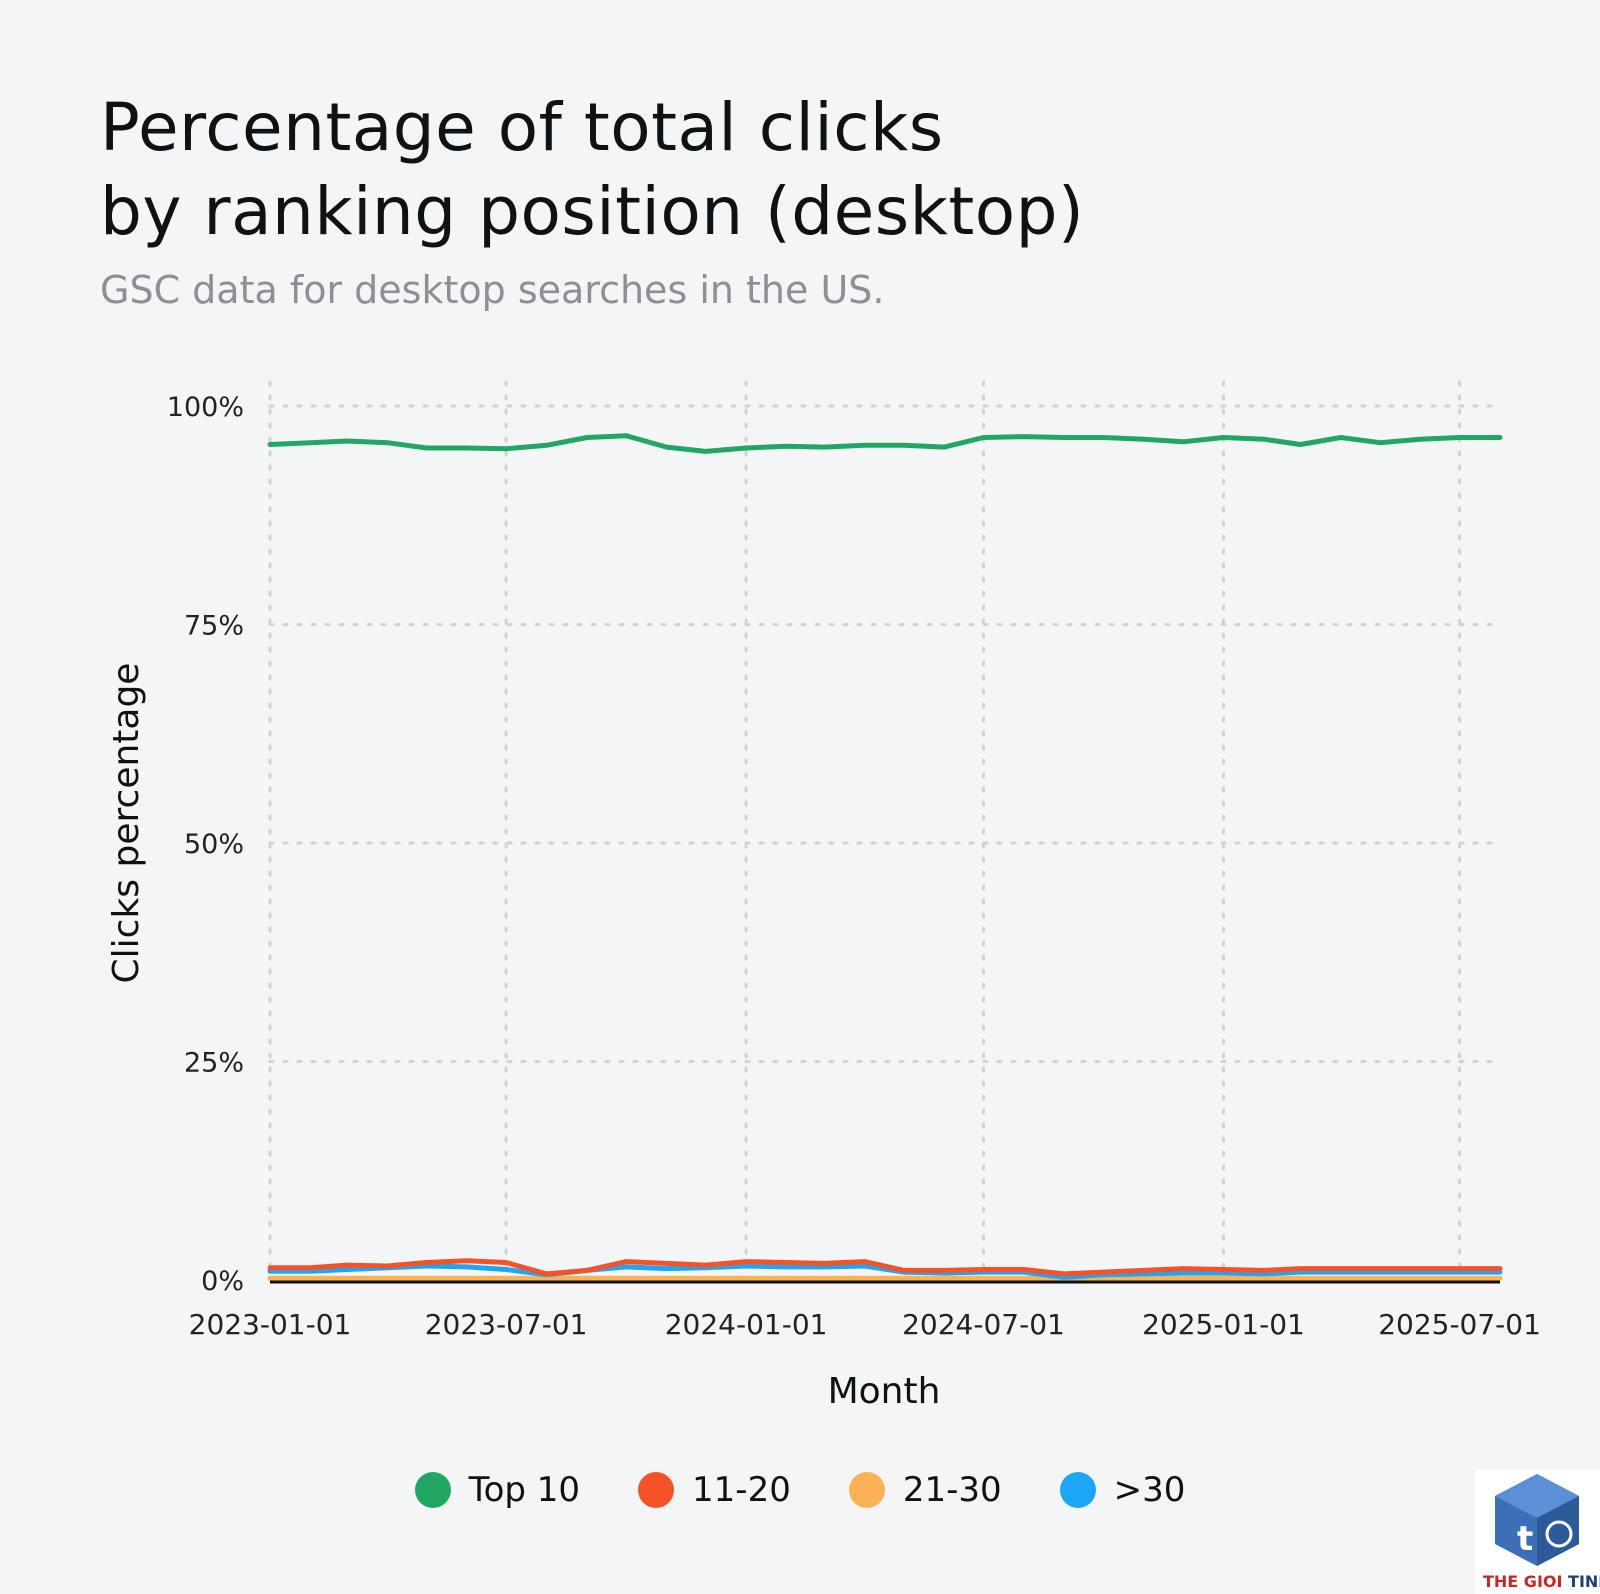 The width and height of the screenshot is (1600, 1594). I want to click on svg-text: t, so click(1525, 1539).